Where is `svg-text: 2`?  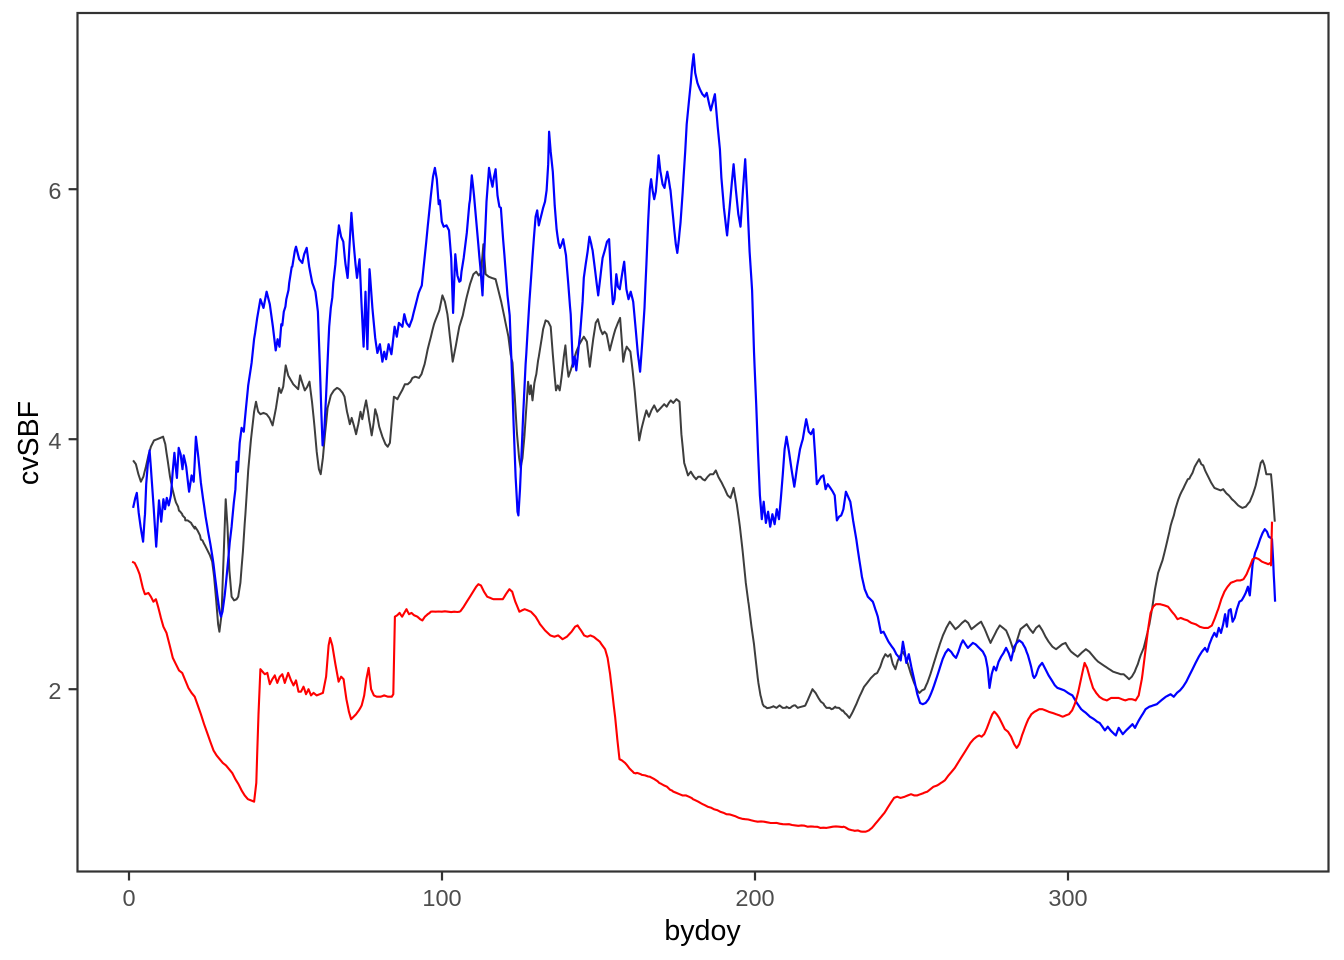 svg-text: 2 is located at coordinates (54, 691).